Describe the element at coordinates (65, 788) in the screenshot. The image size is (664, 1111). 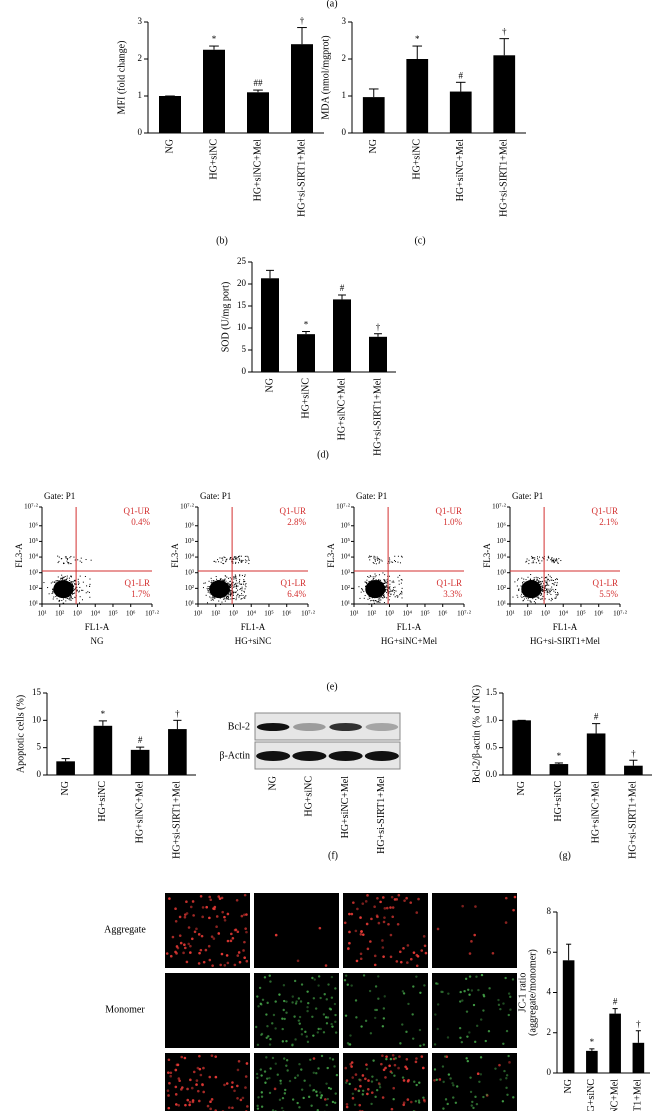
I see `x-tick-label: NG` at that location.